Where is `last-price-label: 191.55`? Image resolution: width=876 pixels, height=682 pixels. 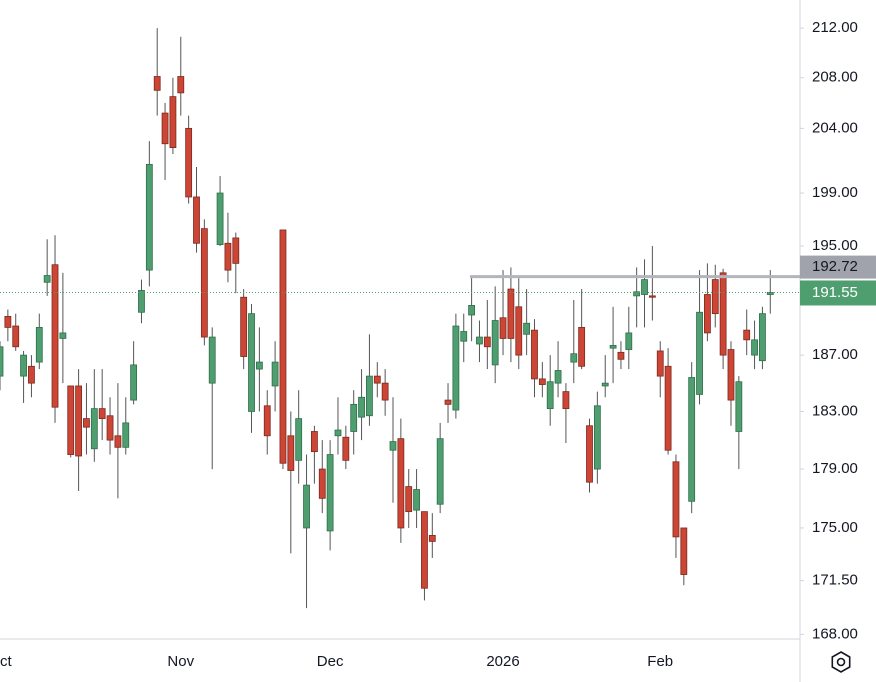
last-price-label: 191.55 is located at coordinates (835, 292).